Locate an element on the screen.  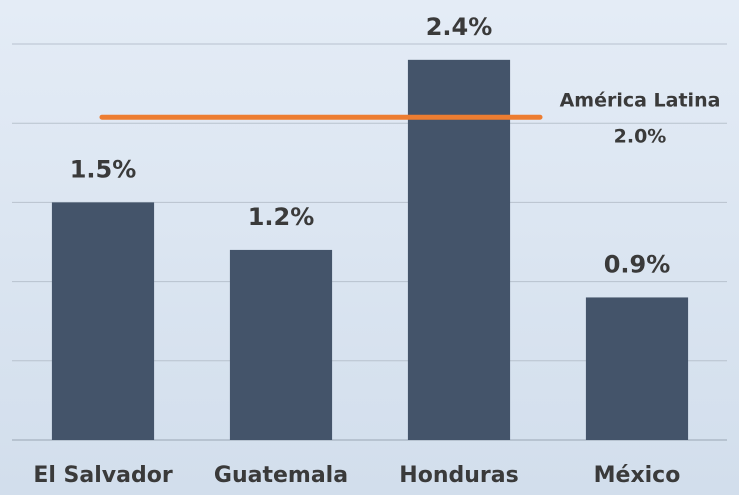
reference-label: América Latina is located at coordinates (640, 101).